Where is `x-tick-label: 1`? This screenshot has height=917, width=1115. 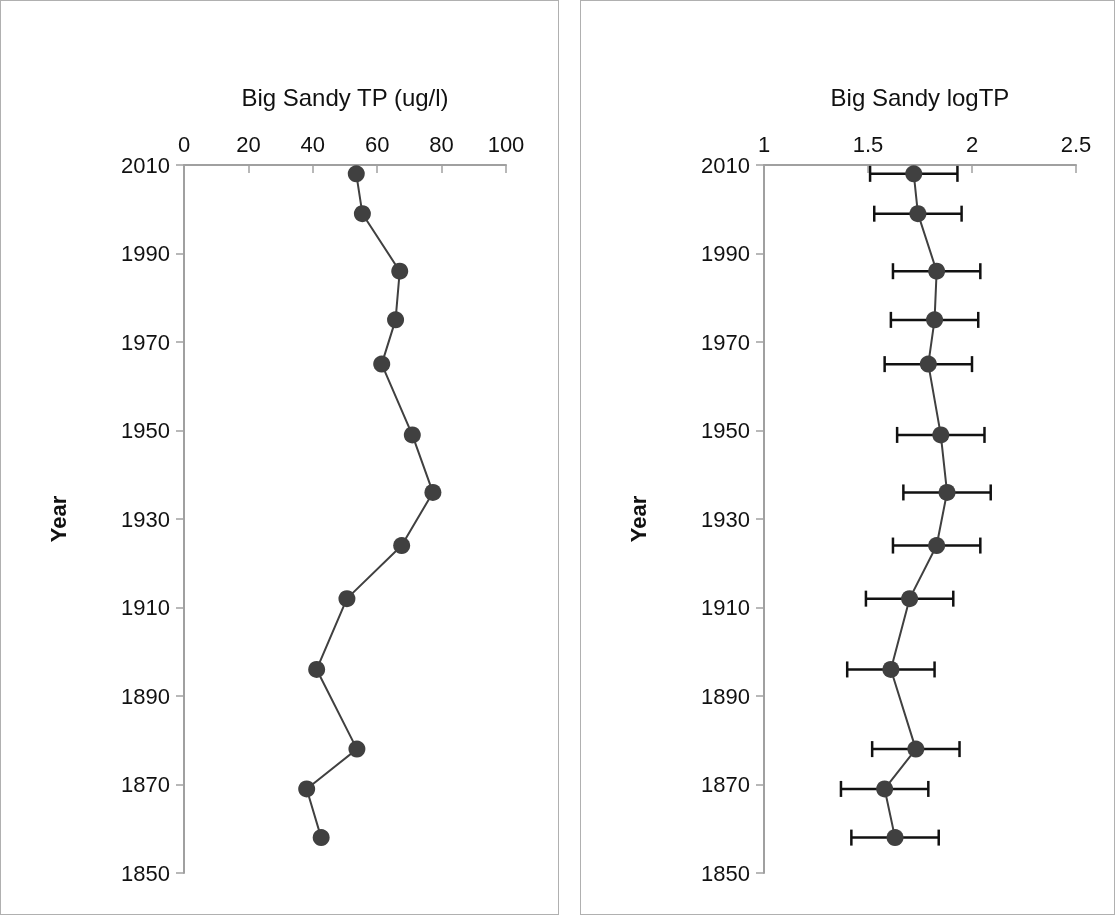 x-tick-label: 1 is located at coordinates (764, 144).